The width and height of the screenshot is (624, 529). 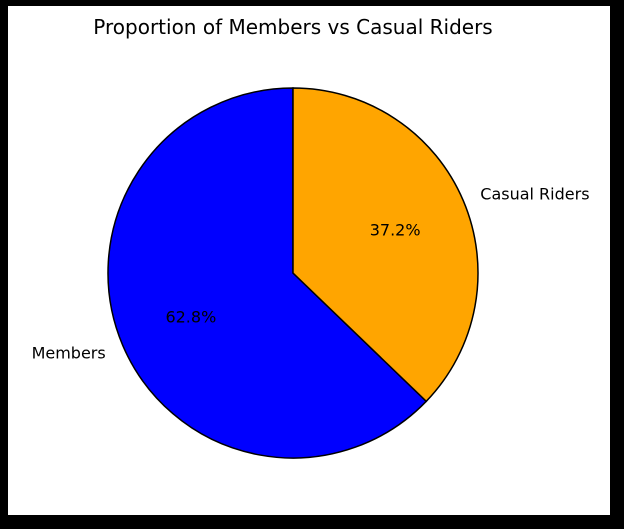 I want to click on slice-label: Casual Riders, so click(x=534, y=193).